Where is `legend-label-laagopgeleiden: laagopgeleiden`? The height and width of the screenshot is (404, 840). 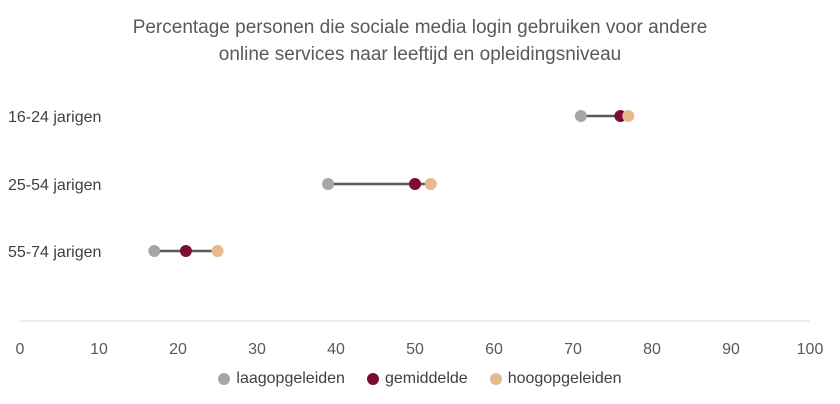 legend-label-laagopgeleiden: laagopgeleiden is located at coordinates (290, 378).